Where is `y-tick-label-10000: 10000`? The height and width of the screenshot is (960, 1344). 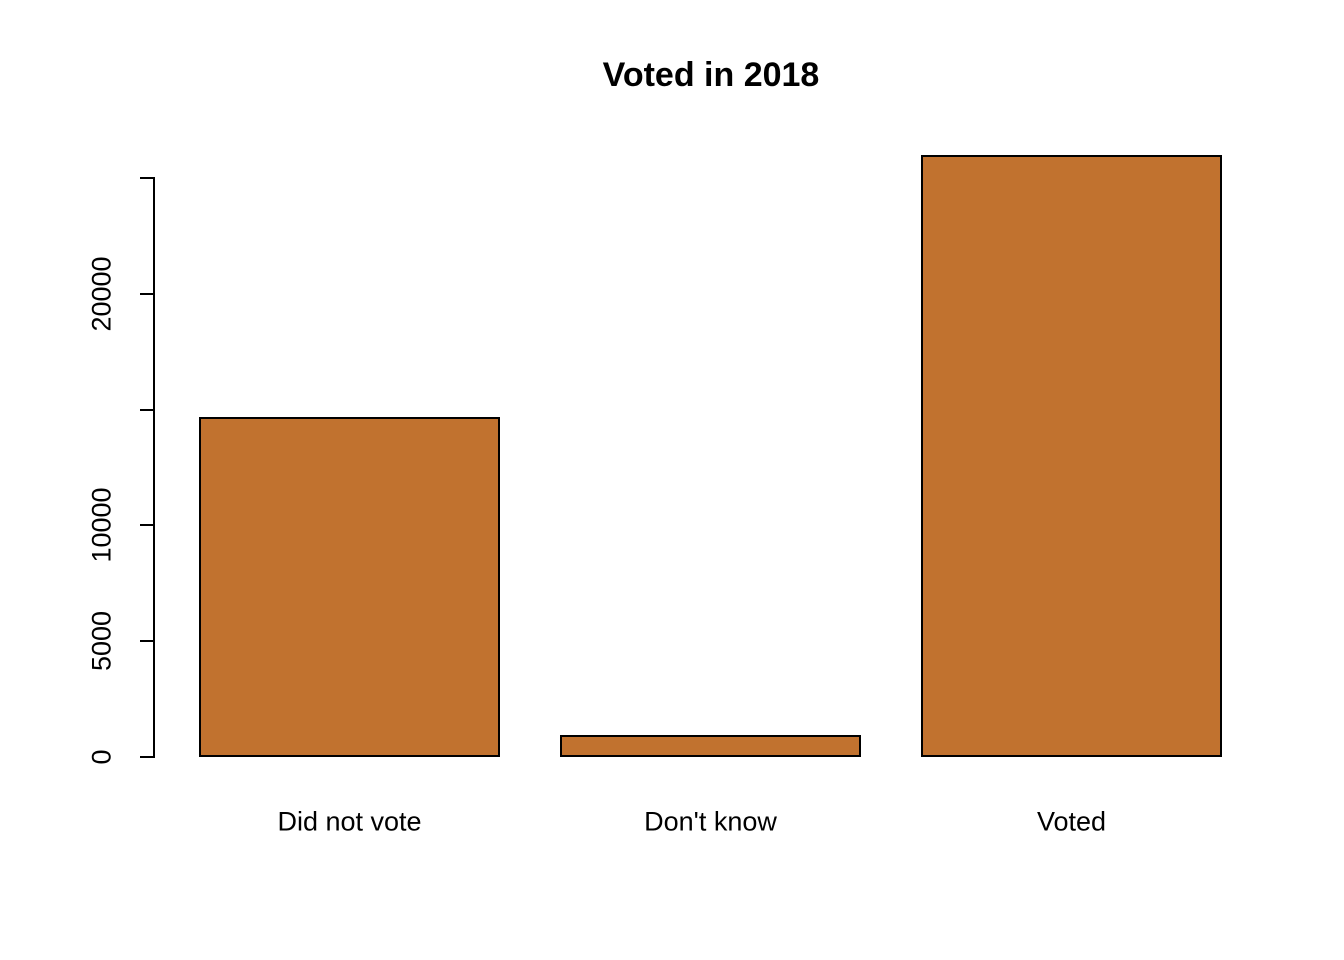
y-tick-label-10000: 10000 is located at coordinates (101, 525).